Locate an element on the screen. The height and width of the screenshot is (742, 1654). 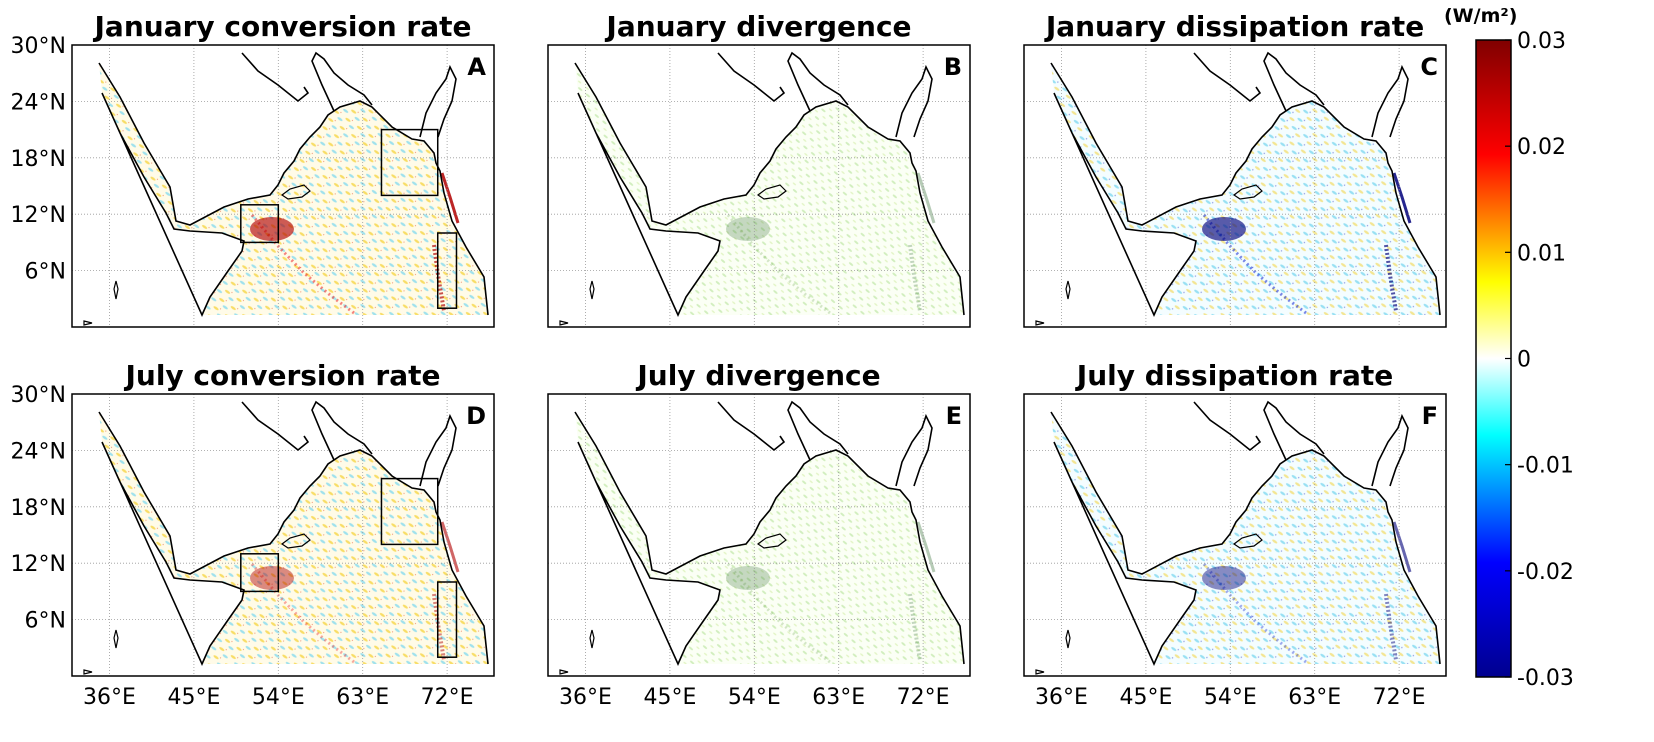
colorbar-tick-label: 0.02 is located at coordinates (1541, 147).